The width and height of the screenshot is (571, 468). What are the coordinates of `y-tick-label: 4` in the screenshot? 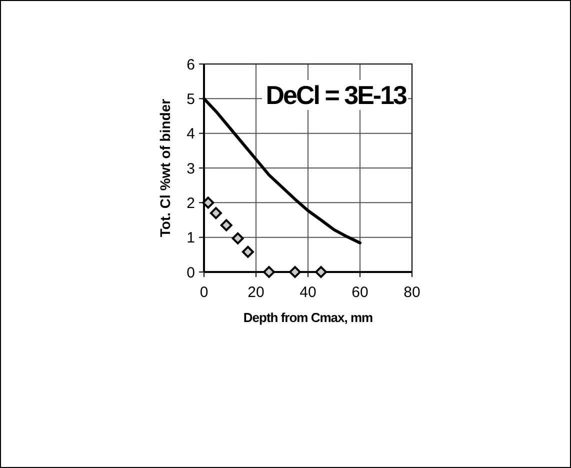 It's located at (190, 134).